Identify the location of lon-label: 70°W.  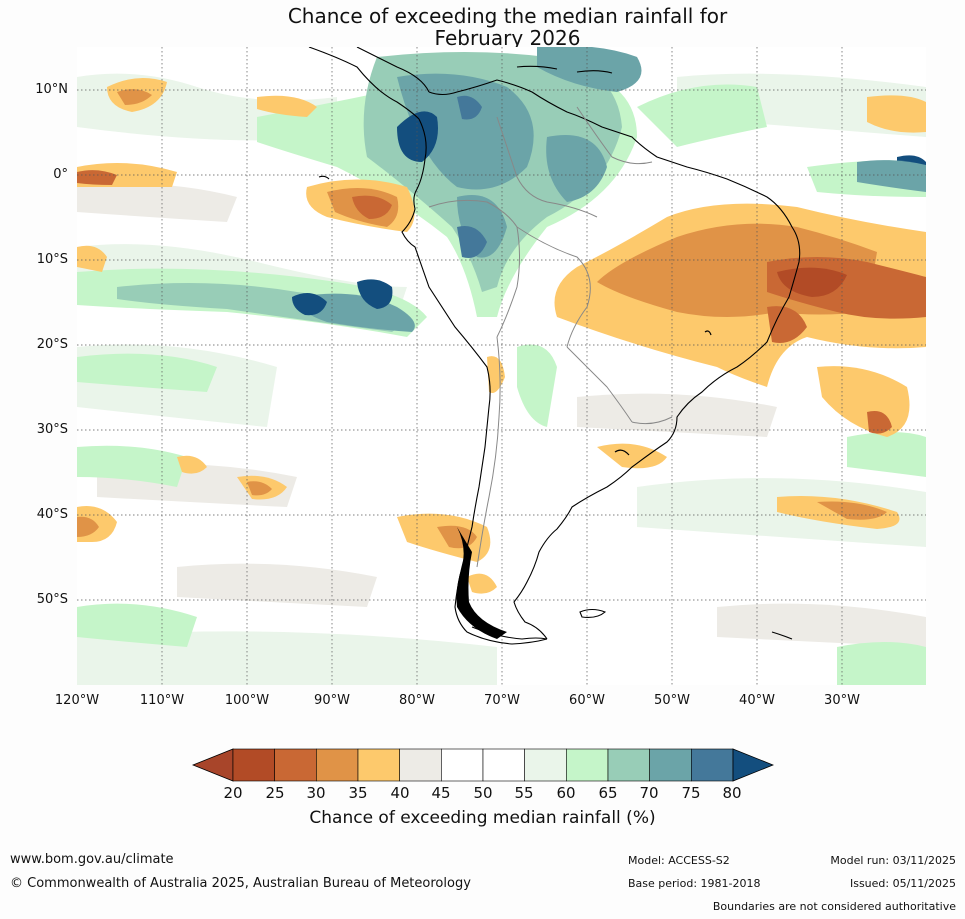
(502, 700).